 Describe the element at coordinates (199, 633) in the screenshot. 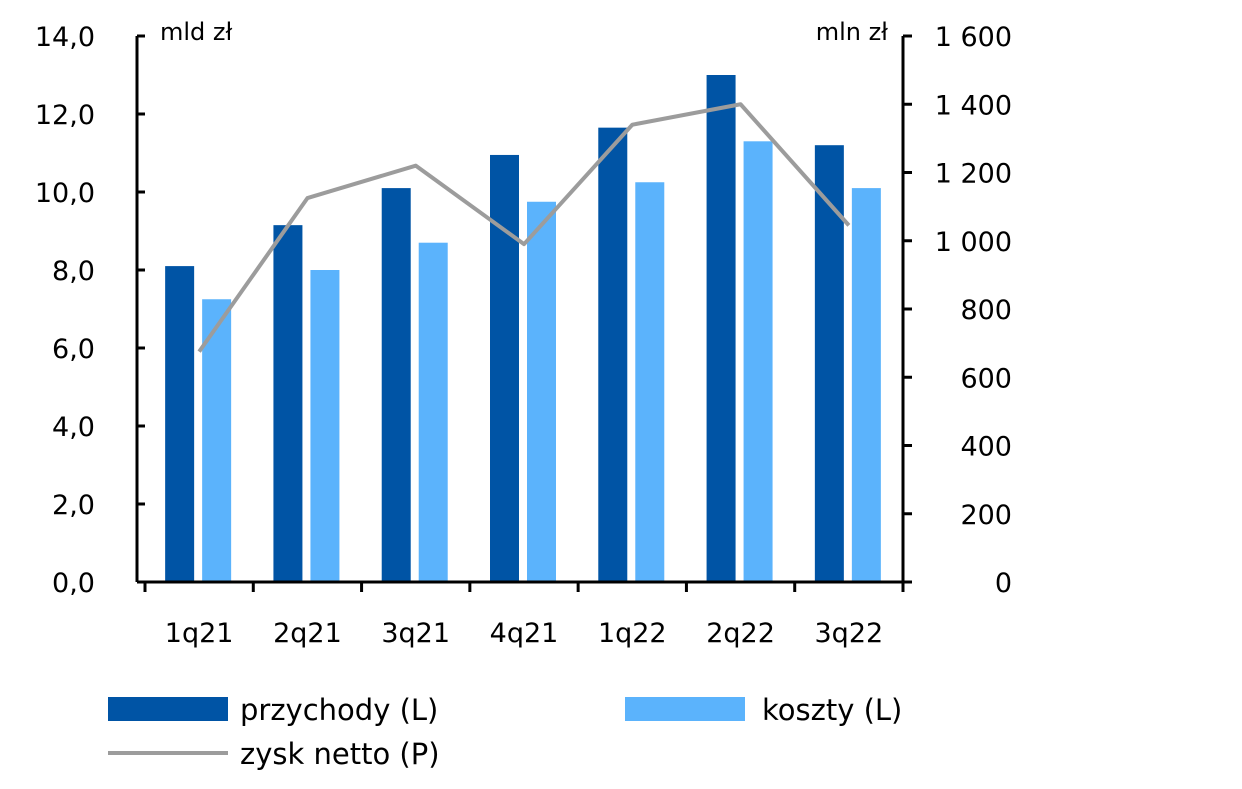

I see `x-tick-label: 1q21` at that location.